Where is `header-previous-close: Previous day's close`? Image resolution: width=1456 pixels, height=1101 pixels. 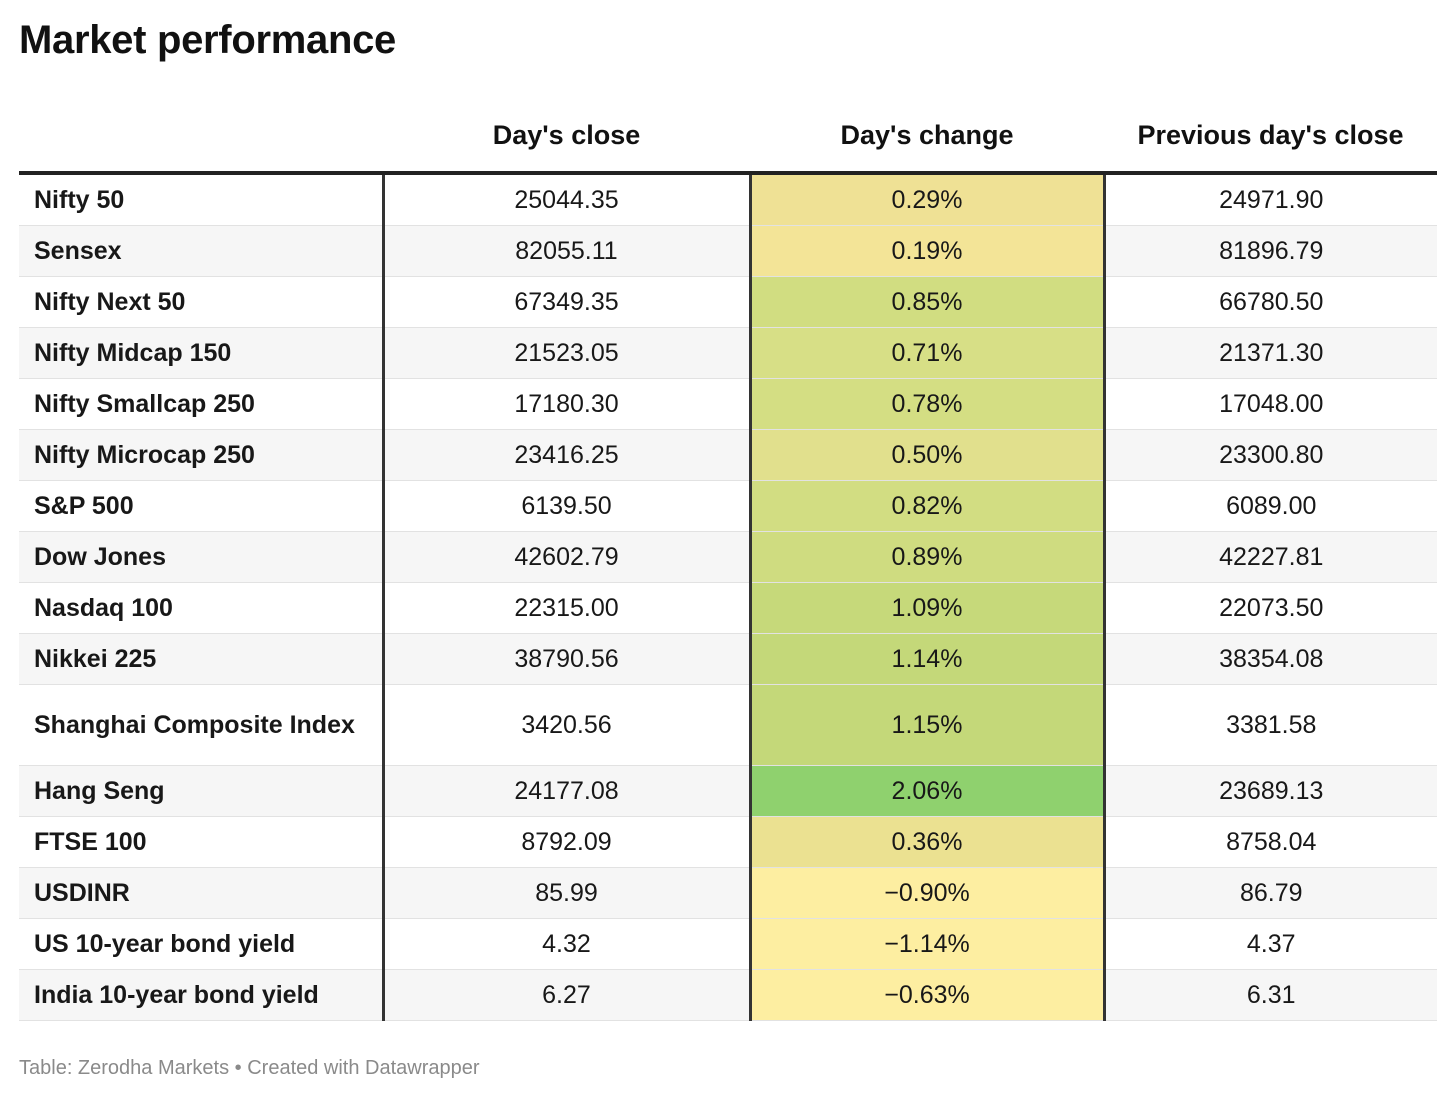 header-previous-close: Previous day's close is located at coordinates (1270, 137).